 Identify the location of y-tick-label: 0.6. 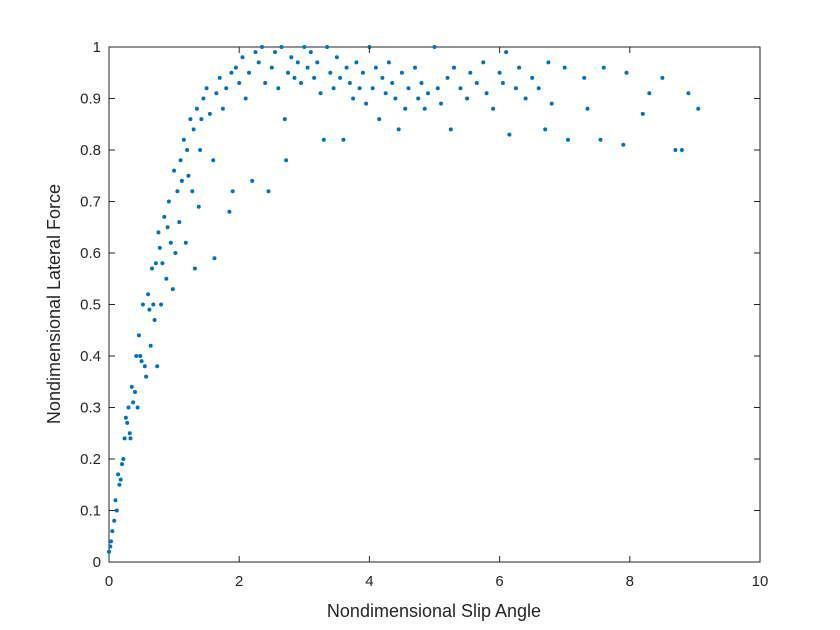
(90, 253).